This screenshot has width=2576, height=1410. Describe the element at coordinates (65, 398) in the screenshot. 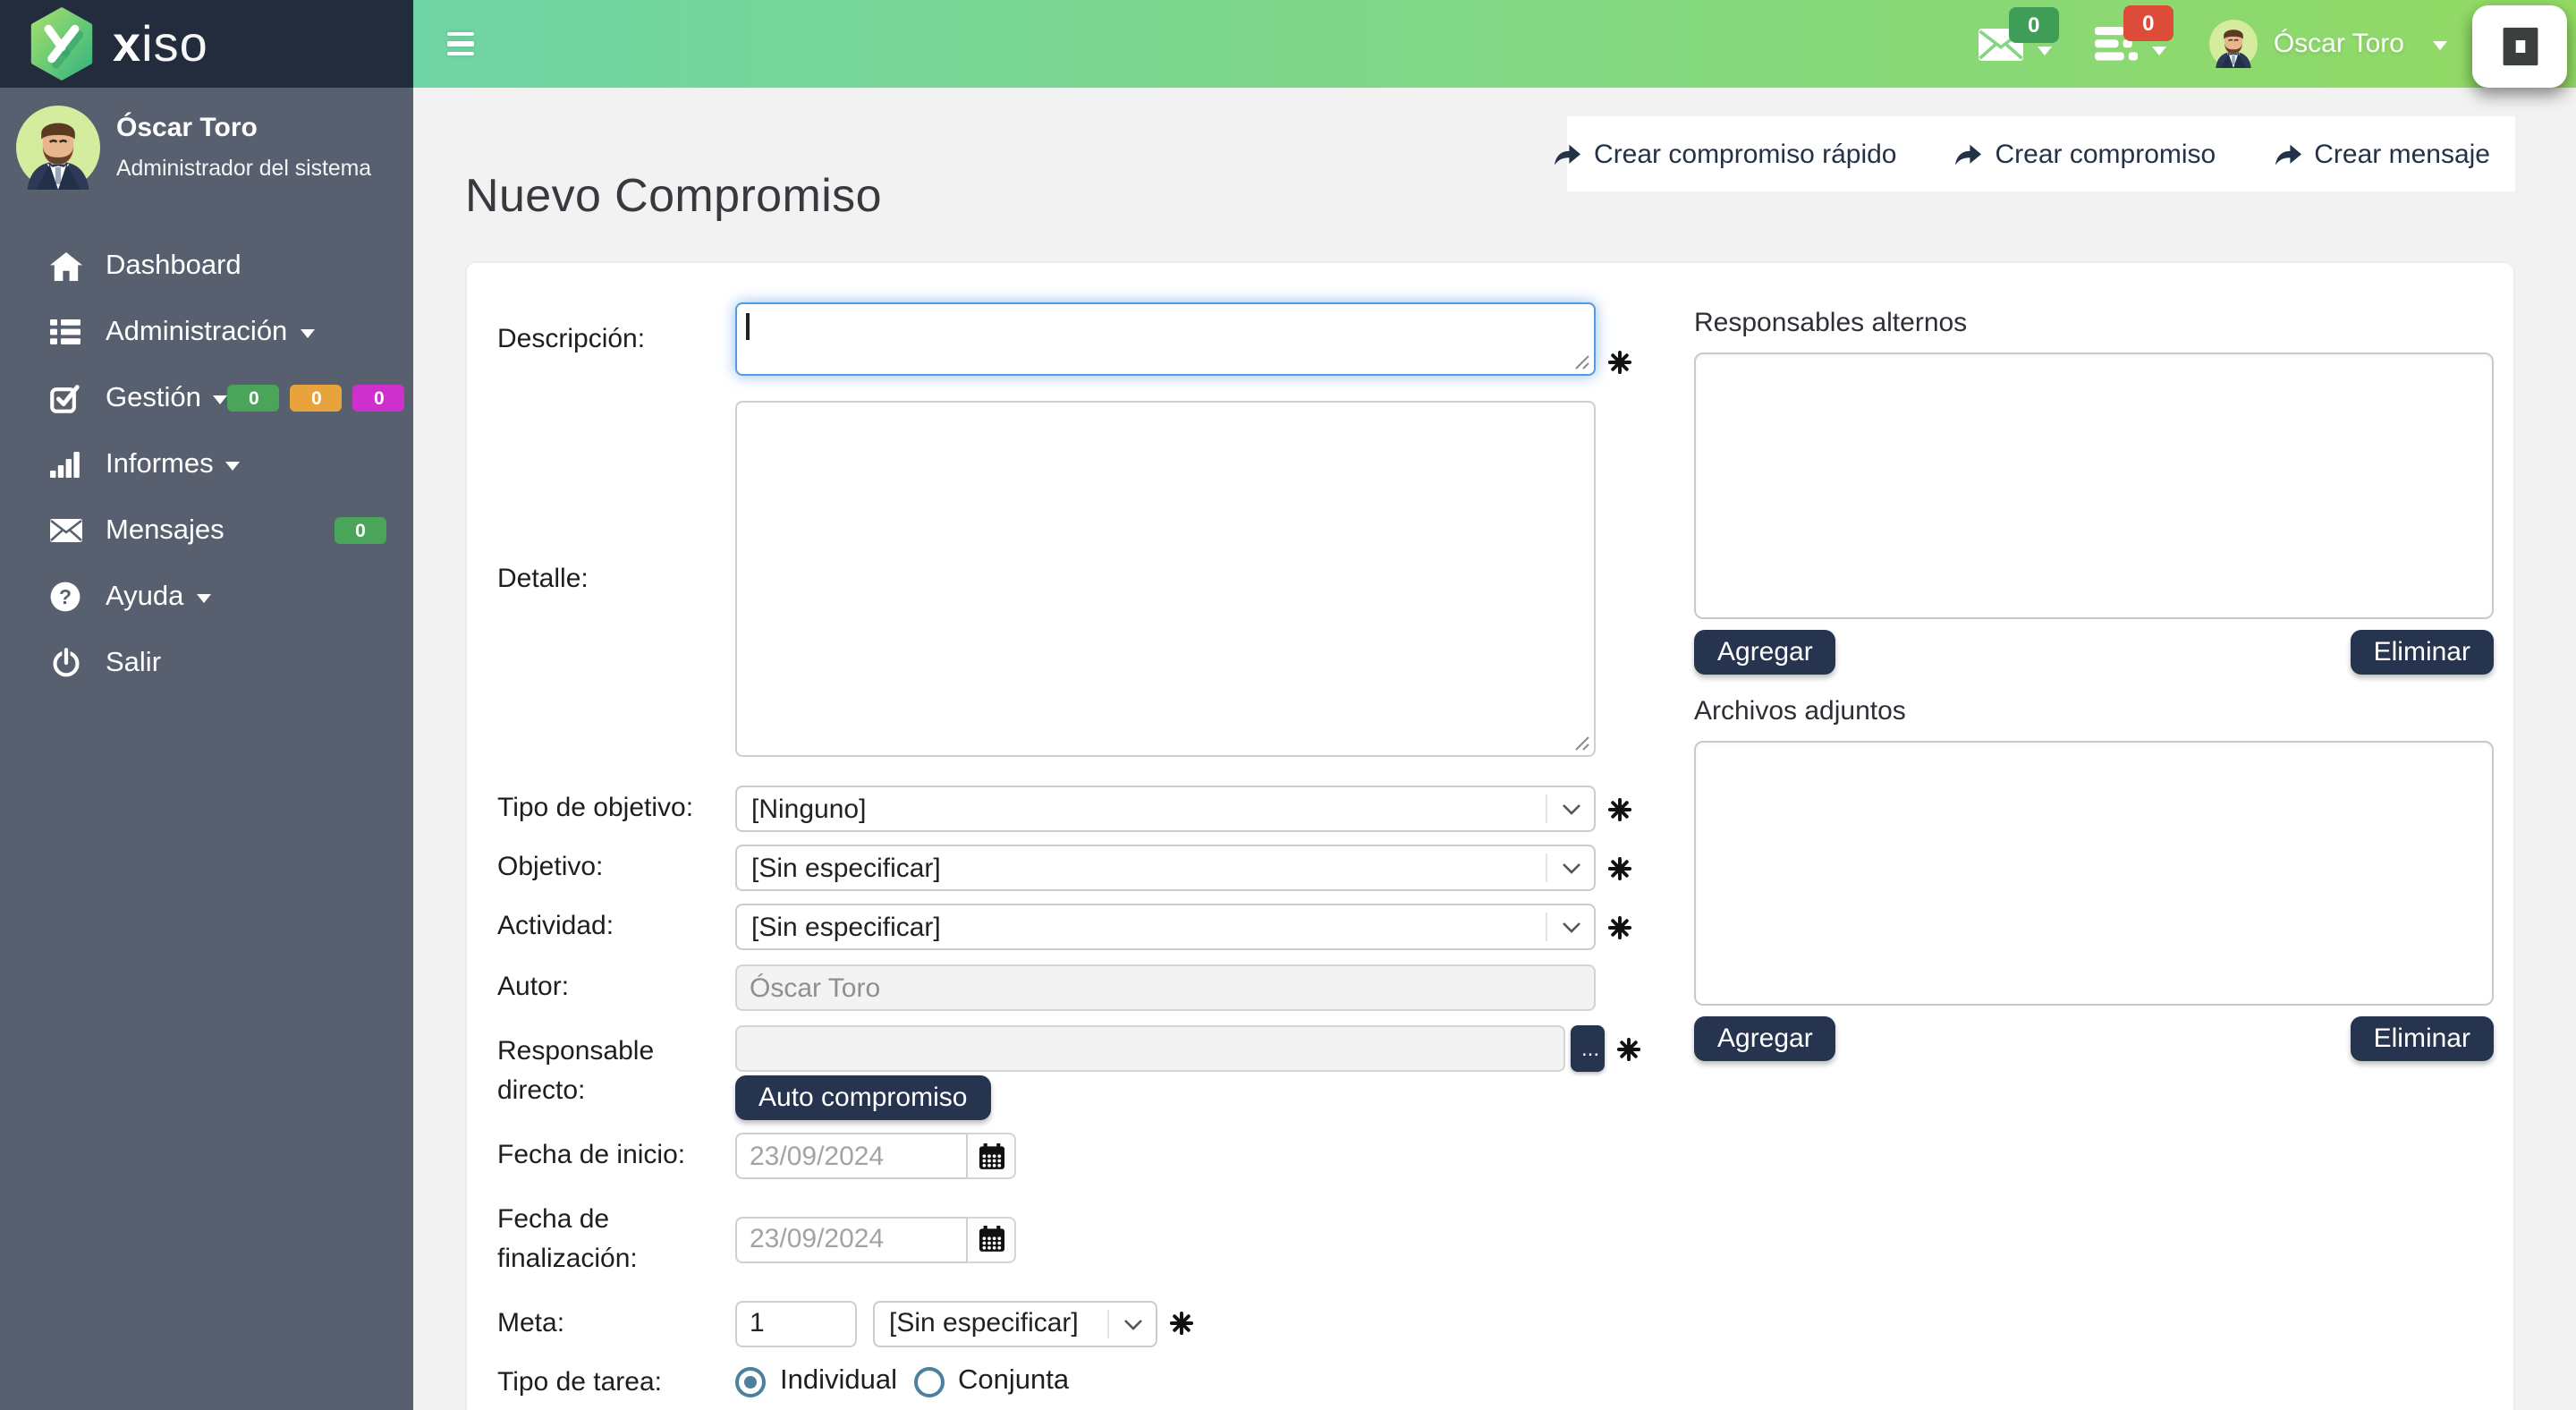

I see `check-square-icon` at that location.